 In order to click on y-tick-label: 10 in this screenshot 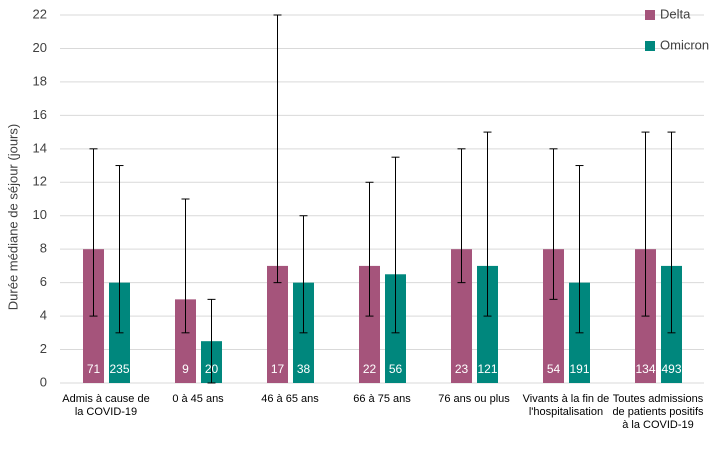, I will do `click(40, 214)`.